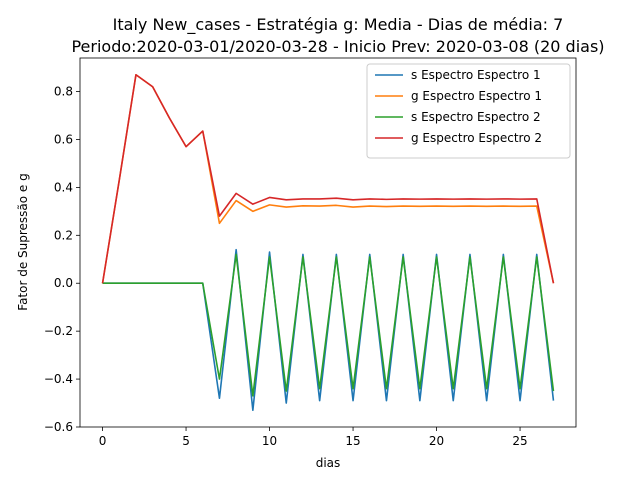 This screenshot has width=640, height=480. I want to click on y-tick-label: 0.2, so click(63, 235).